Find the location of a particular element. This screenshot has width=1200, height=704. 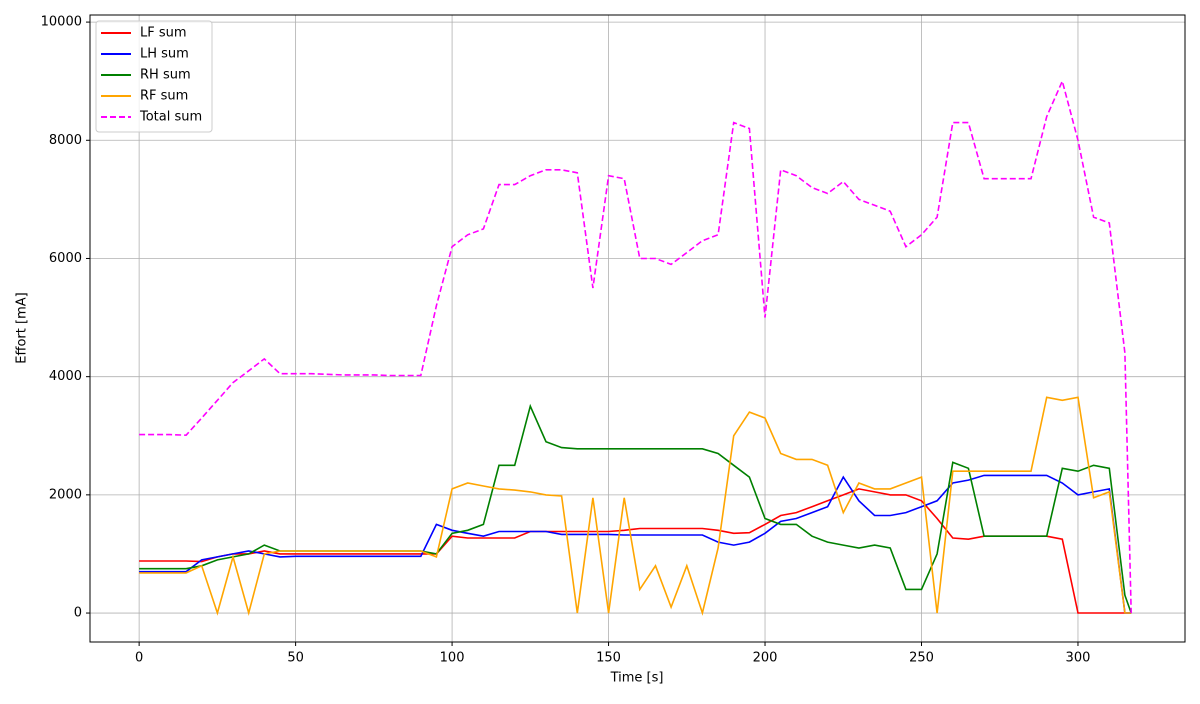

y-tick-label: 6000 is located at coordinates (65, 258).